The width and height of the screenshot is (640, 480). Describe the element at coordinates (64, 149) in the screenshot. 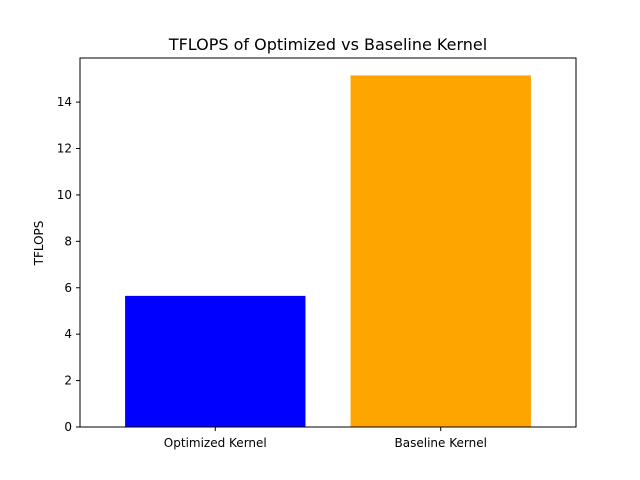

I see `y-tick-label-6: 12` at that location.